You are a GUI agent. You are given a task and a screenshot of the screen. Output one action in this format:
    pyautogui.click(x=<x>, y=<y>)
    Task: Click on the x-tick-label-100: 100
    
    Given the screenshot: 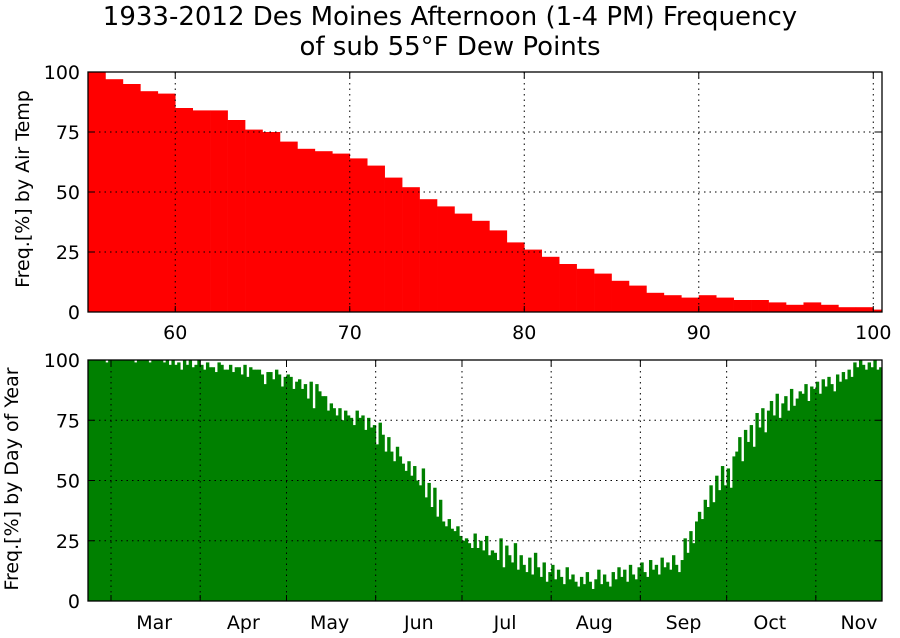 What is the action you would take?
    pyautogui.click(x=873, y=331)
    